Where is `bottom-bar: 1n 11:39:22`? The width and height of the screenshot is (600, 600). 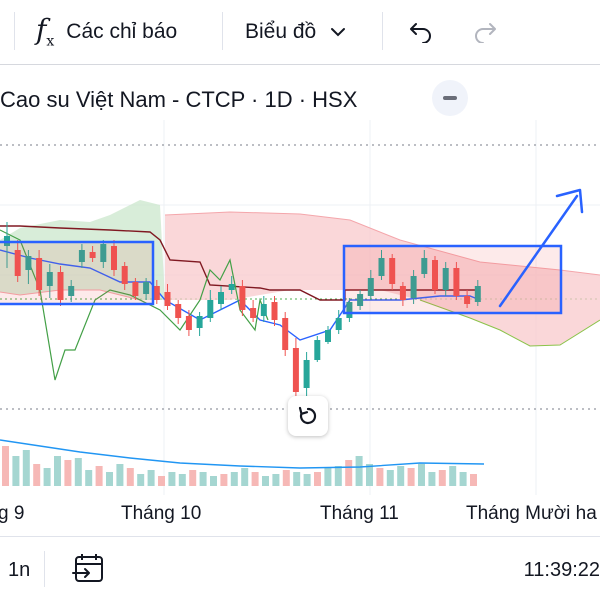
bottom-bar: 1n 11:39:22 is located at coordinates (300, 568).